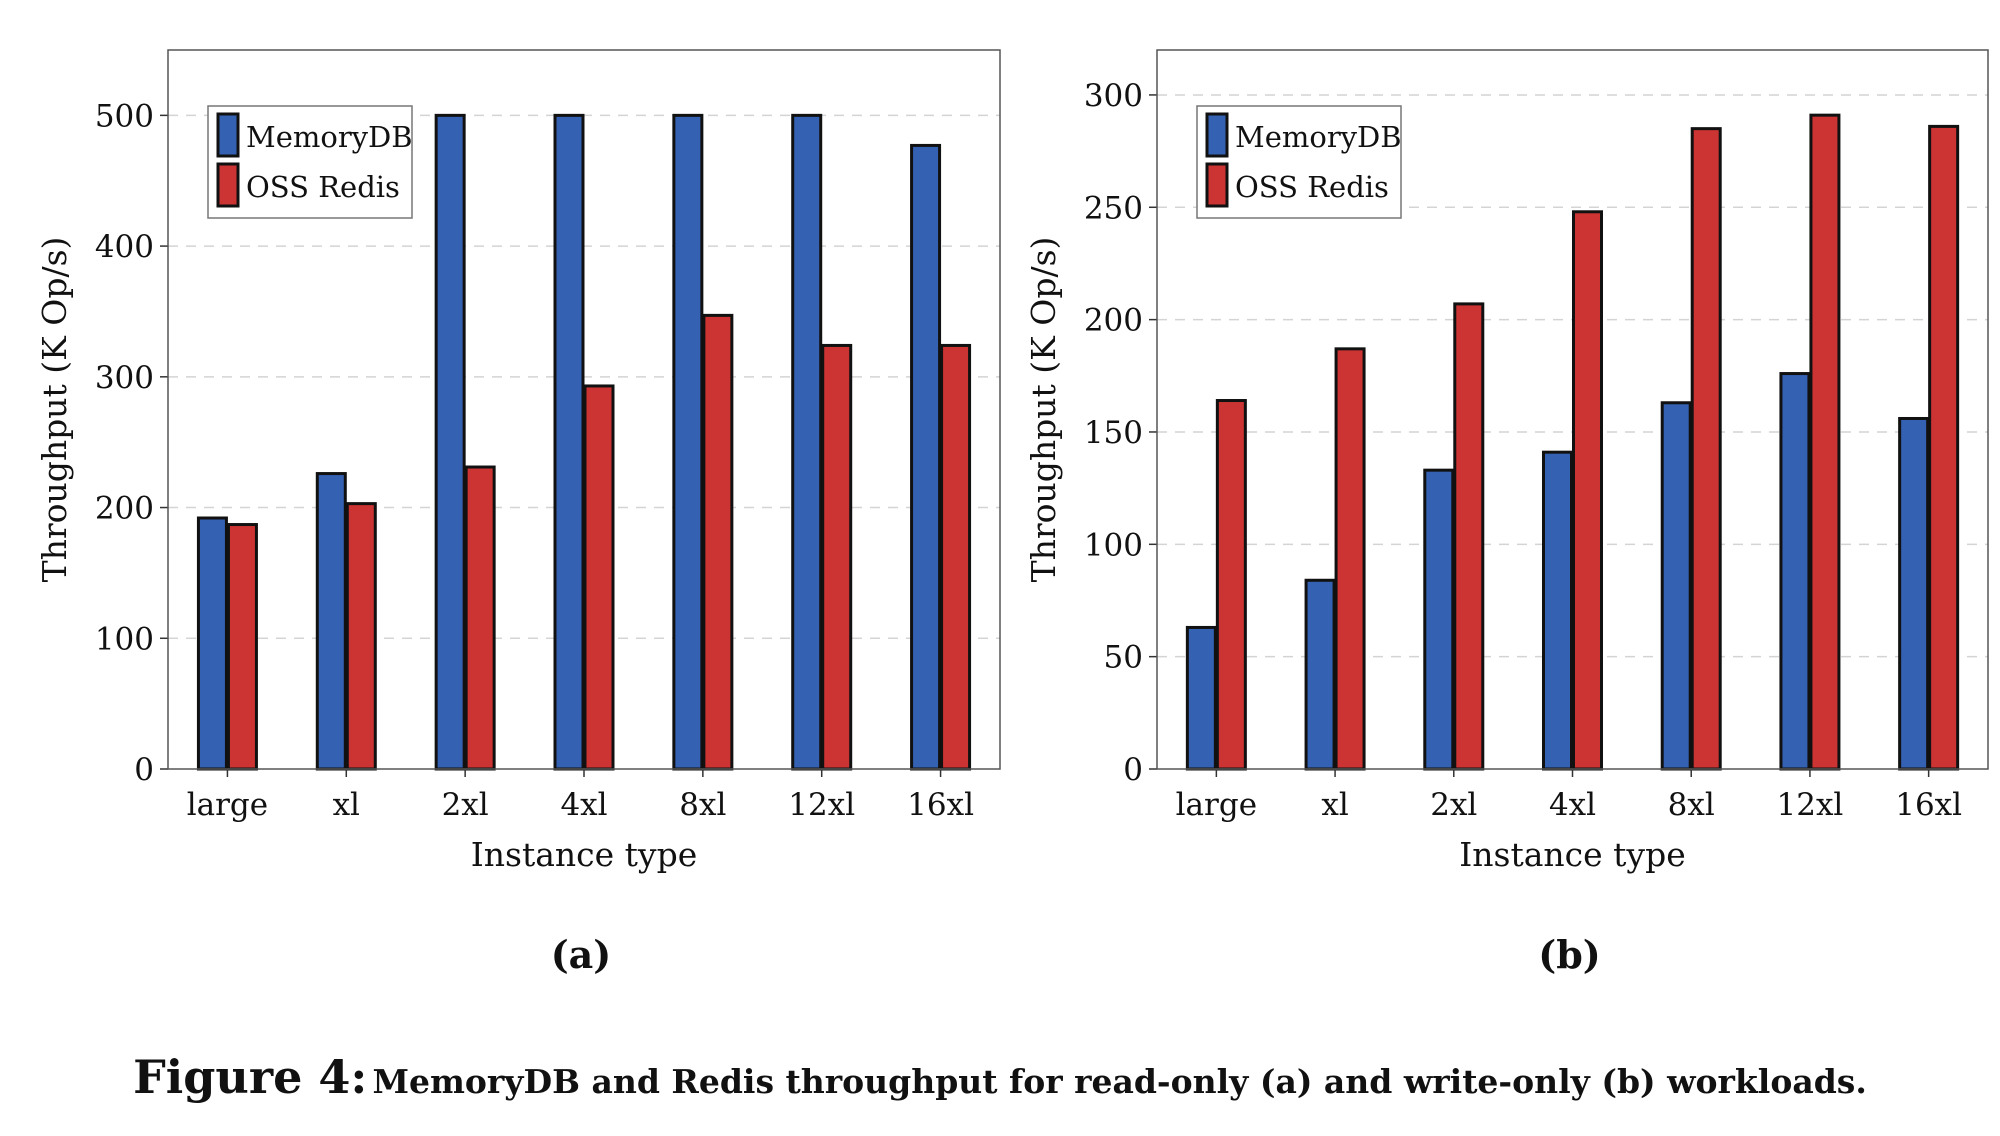 Image resolution: width=2000 pixels, height=1136 pixels. What do you see at coordinates (1113, 208) in the screenshot?
I see `y-tick-label: 250` at bounding box center [1113, 208].